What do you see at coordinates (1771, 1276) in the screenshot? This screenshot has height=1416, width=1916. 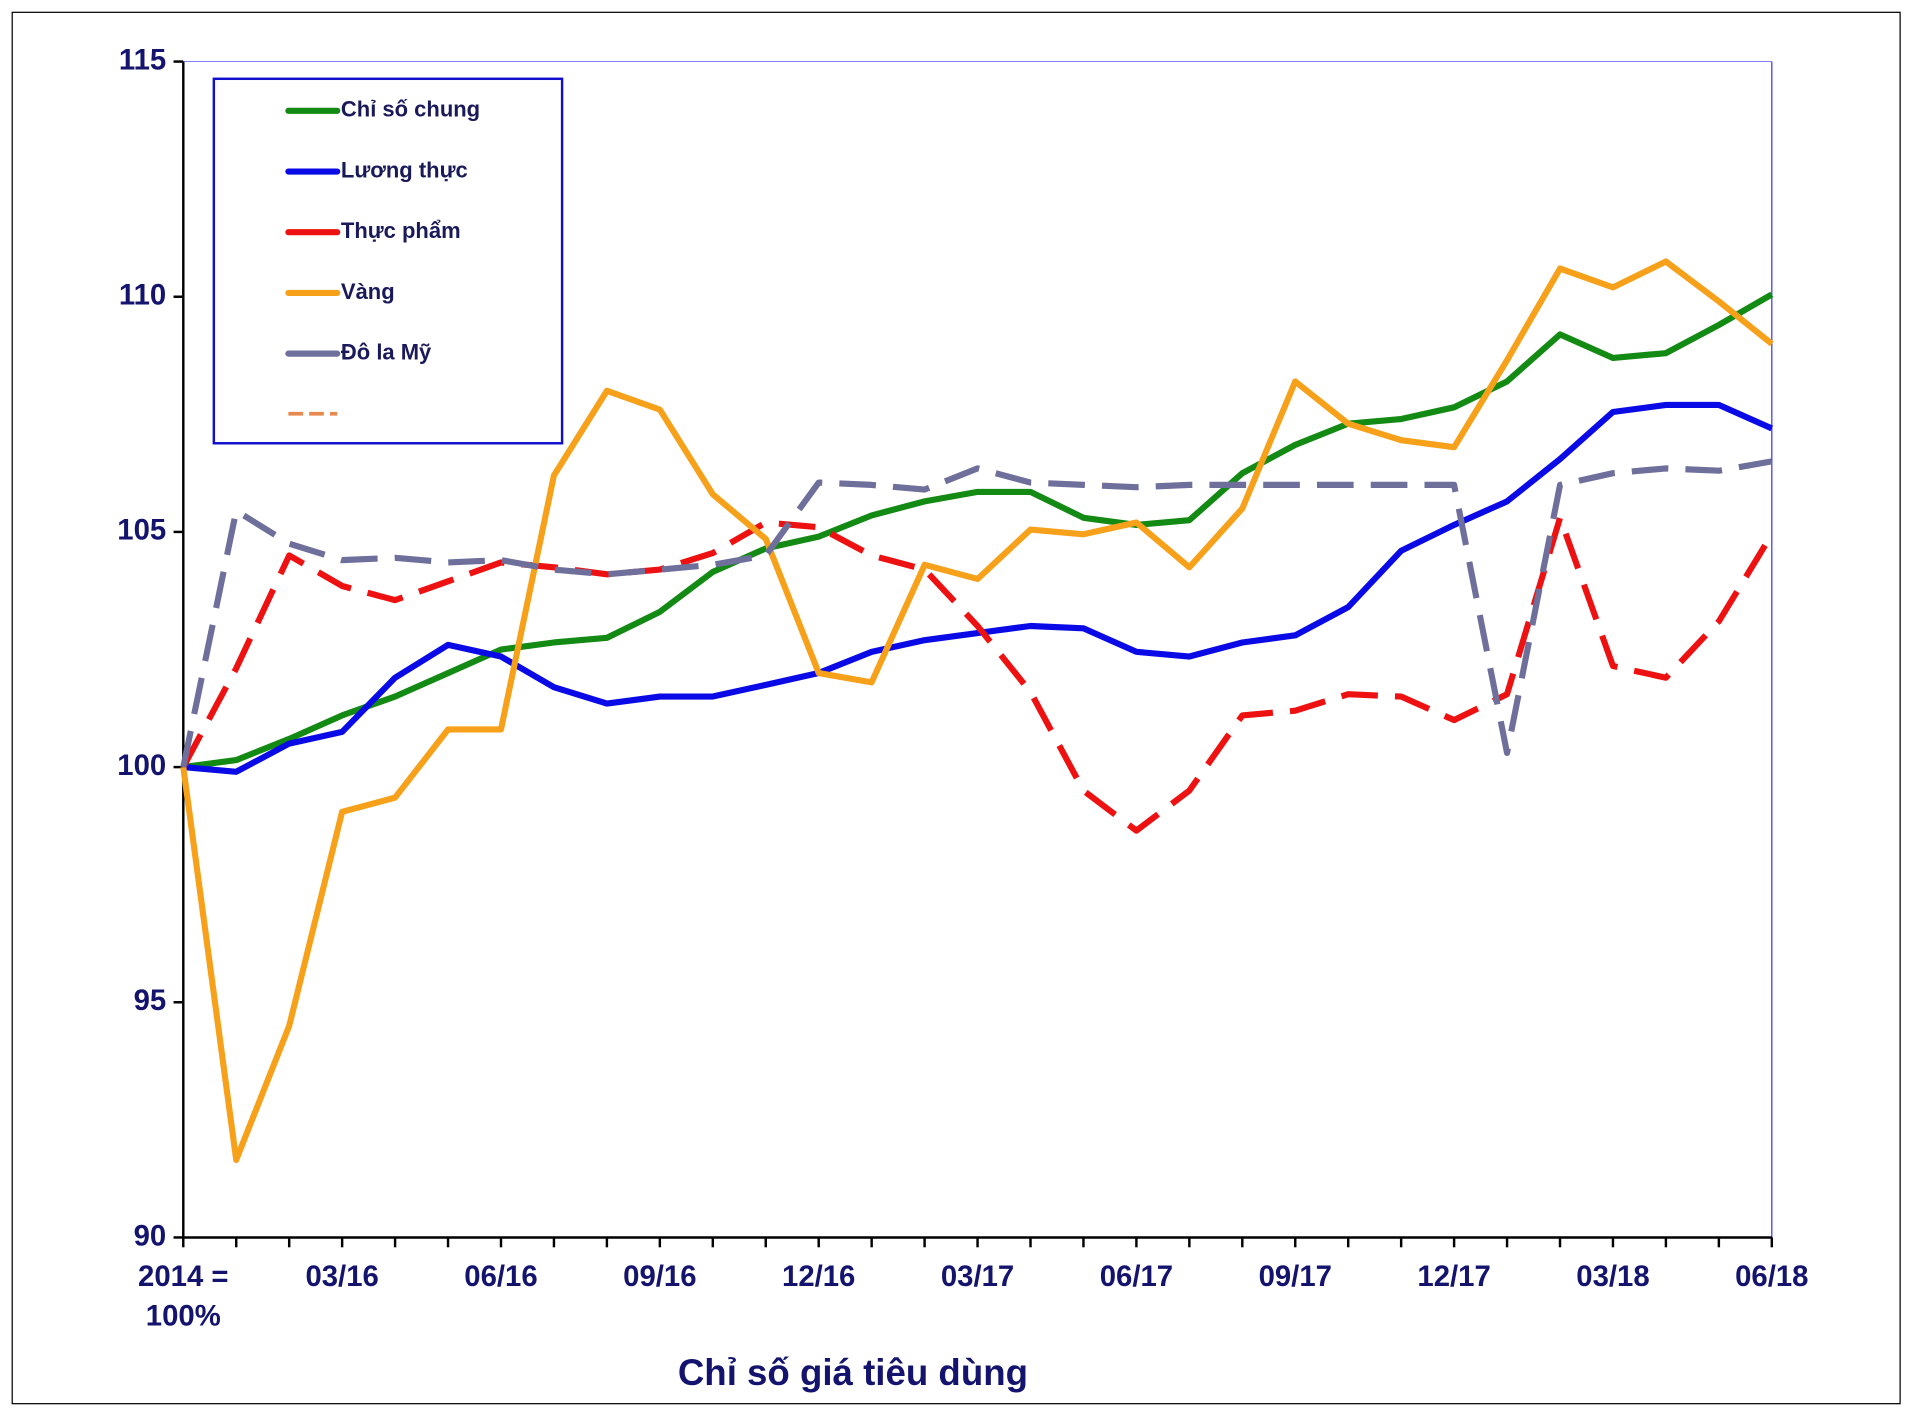 I see `x-tick-label: 06/18` at bounding box center [1771, 1276].